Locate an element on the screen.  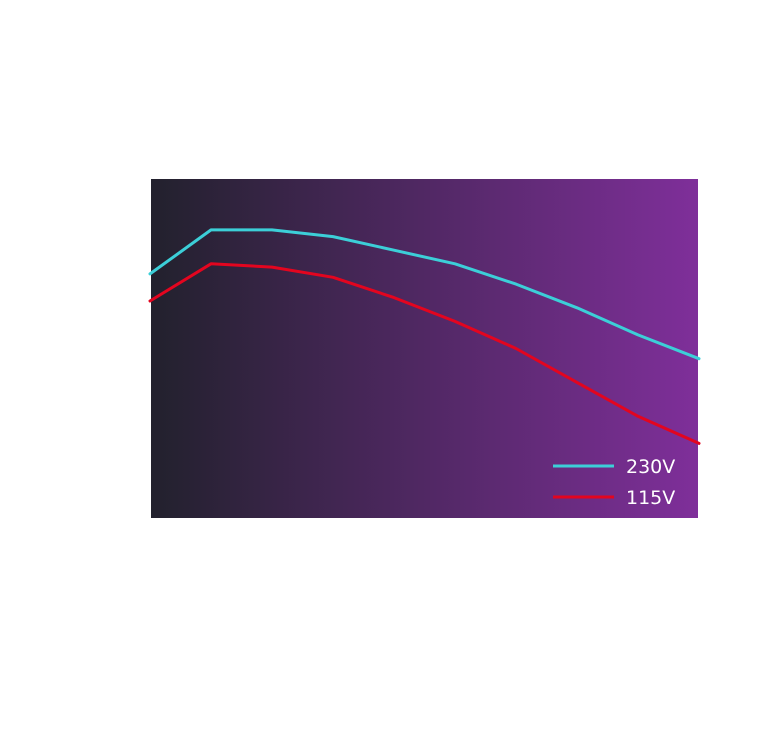
legend-label-115v: 115V is located at coordinates (650, 498).